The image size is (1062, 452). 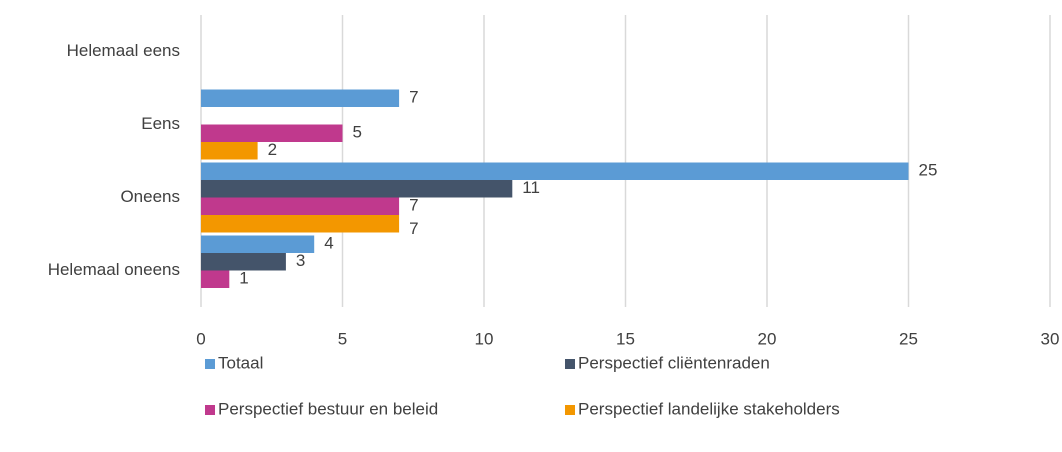 I want to click on legend-label: Perspectief landelijke stakeholders, so click(x=709, y=408).